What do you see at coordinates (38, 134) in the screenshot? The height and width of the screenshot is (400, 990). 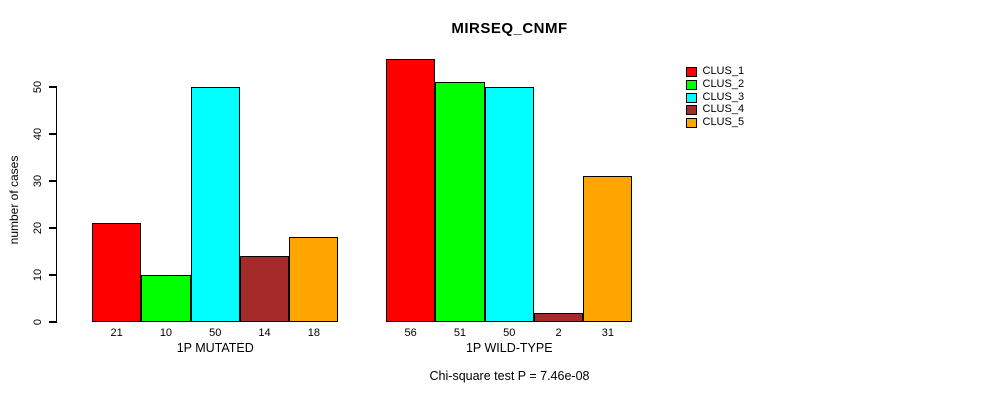 I see `y-tick-label: 40` at bounding box center [38, 134].